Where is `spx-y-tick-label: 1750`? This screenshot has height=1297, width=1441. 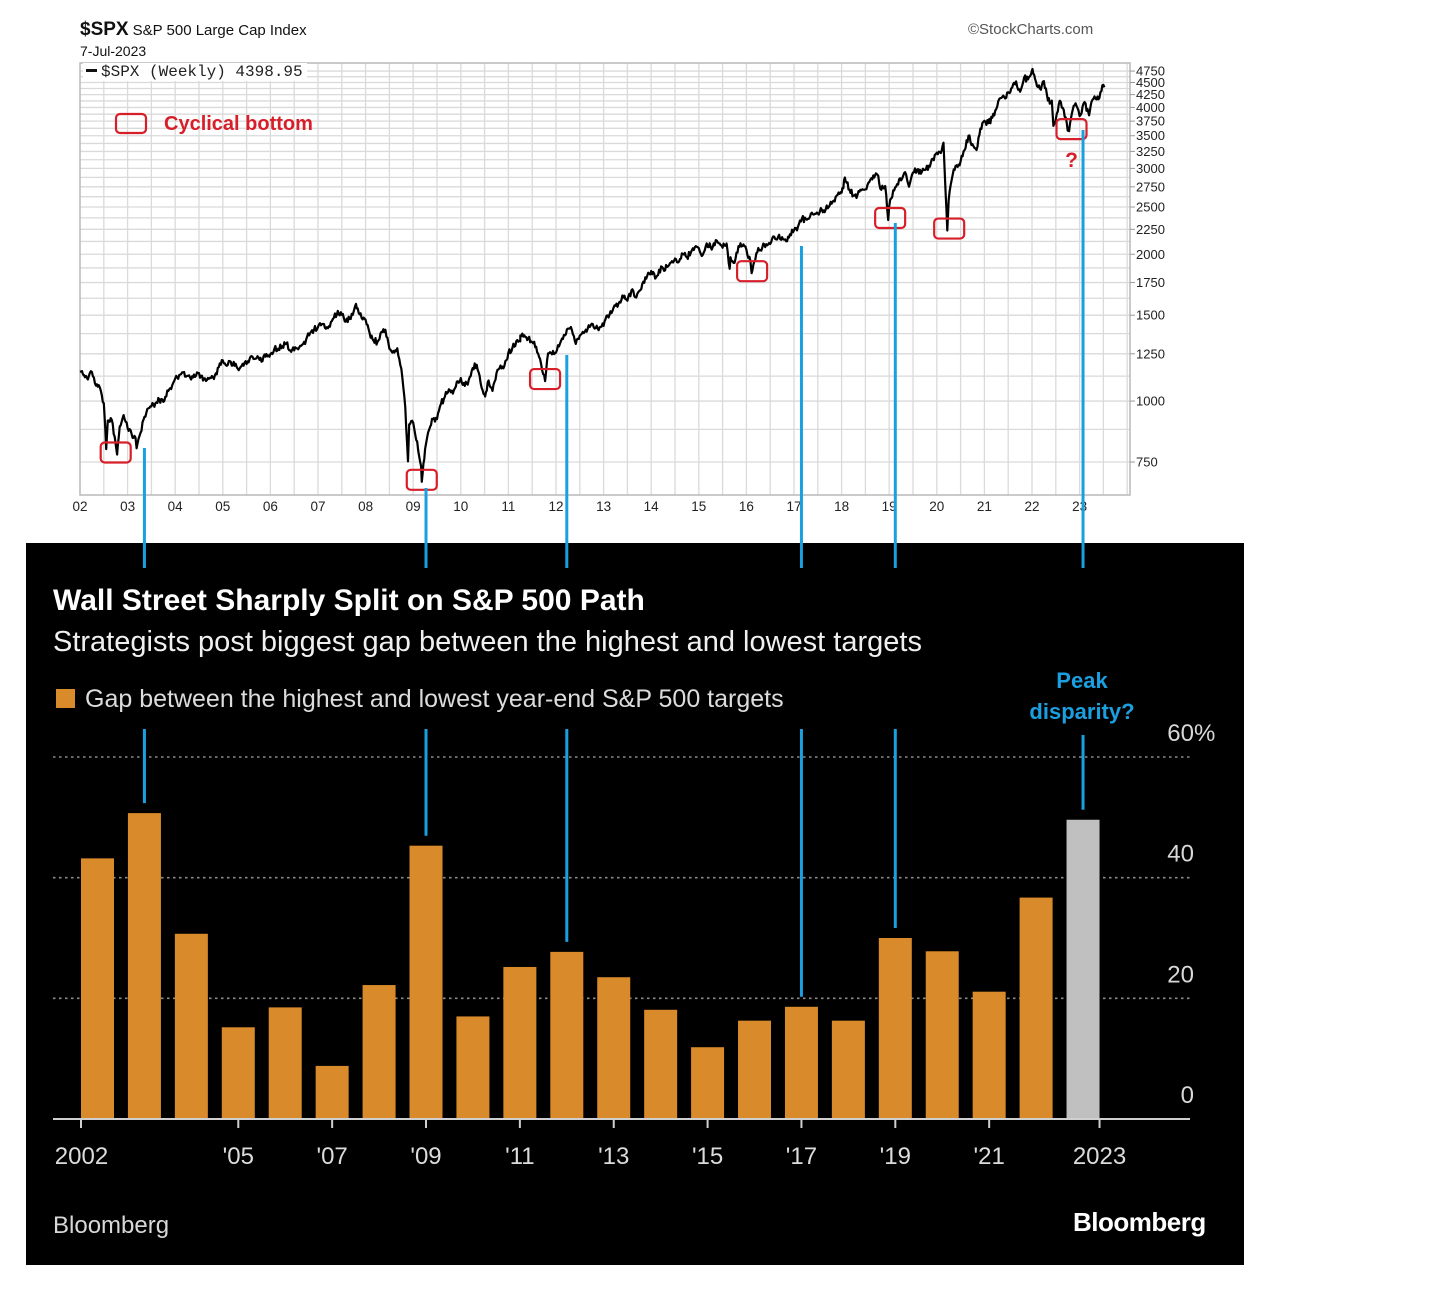
spx-y-tick-label: 1750 is located at coordinates (1150, 282).